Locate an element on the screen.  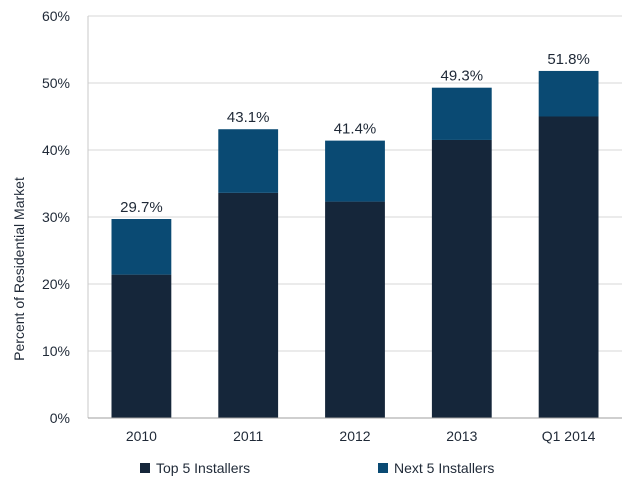
y-tick-label: 50% is located at coordinates (56, 83).